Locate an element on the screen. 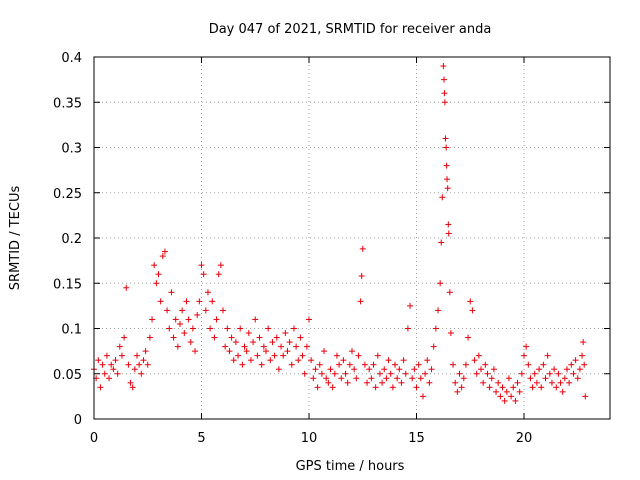  y-axis-label: SRMTID / TECUs is located at coordinates (15, 238).